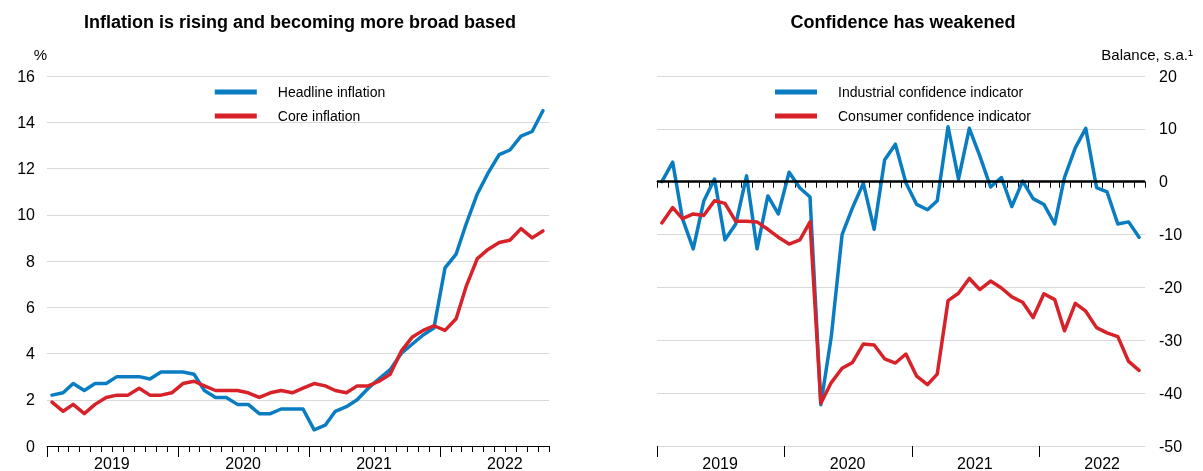 The height and width of the screenshot is (471, 1203). I want to click on y-tick-label: 14, so click(26, 122).